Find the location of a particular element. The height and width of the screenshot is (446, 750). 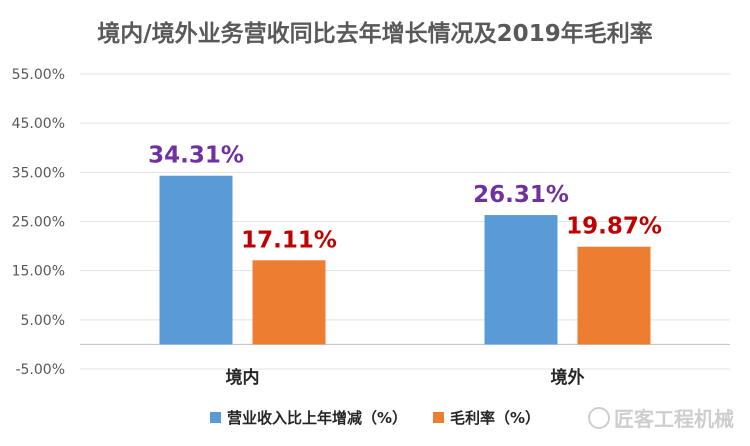

y-tick-label-3: 25.00% is located at coordinates (38, 223).